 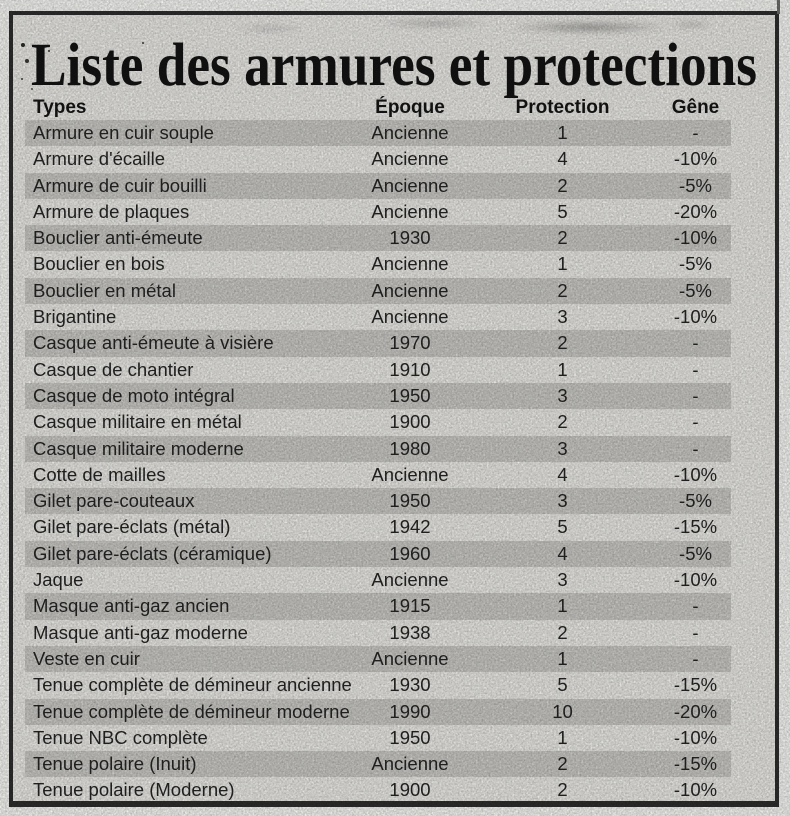 I want to click on table-row: Masque anti-gaz ancien 1915 1 -, so click(x=378, y=606).